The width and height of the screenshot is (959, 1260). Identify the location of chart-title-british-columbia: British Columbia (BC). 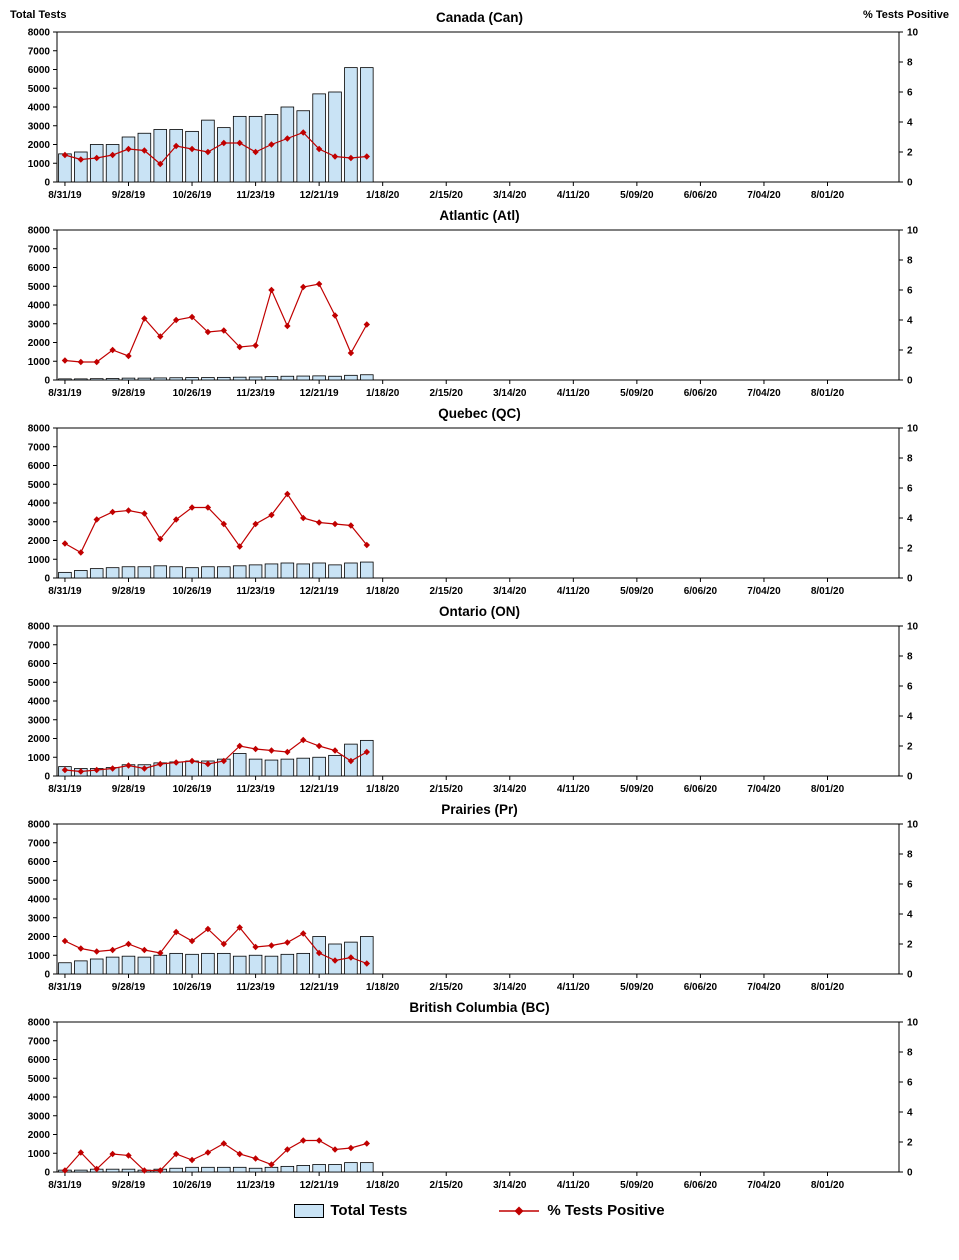
(479, 1007).